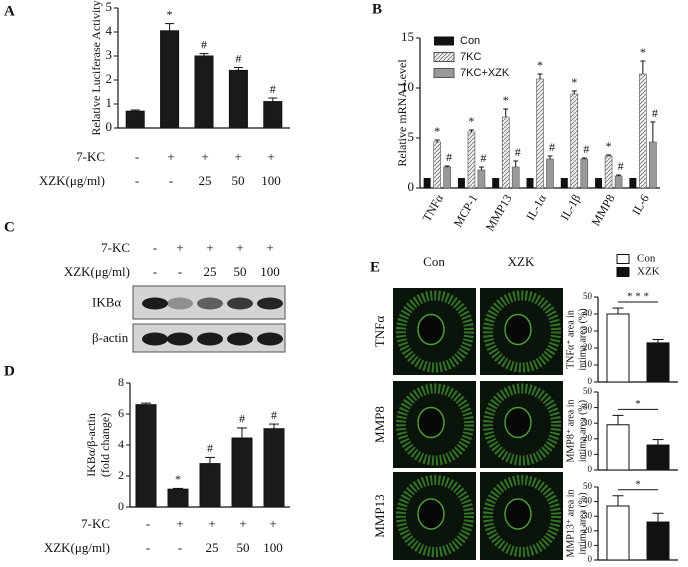  I want to click on panel-label: D, so click(9, 371).